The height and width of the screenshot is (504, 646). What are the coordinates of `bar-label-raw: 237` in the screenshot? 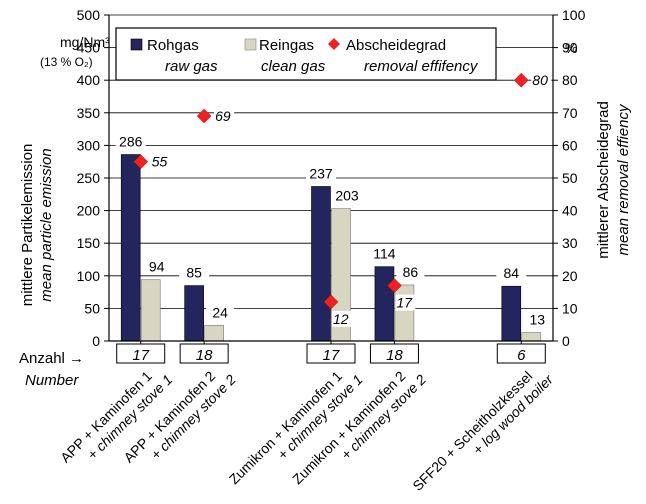 It's located at (321, 173).